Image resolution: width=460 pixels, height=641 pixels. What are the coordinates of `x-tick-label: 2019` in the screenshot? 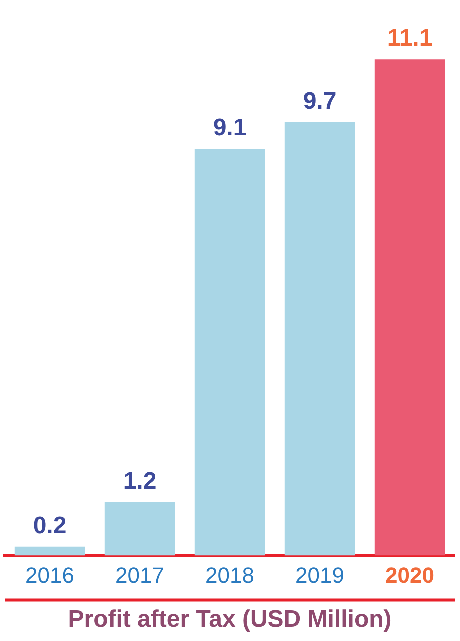 It's located at (320, 575).